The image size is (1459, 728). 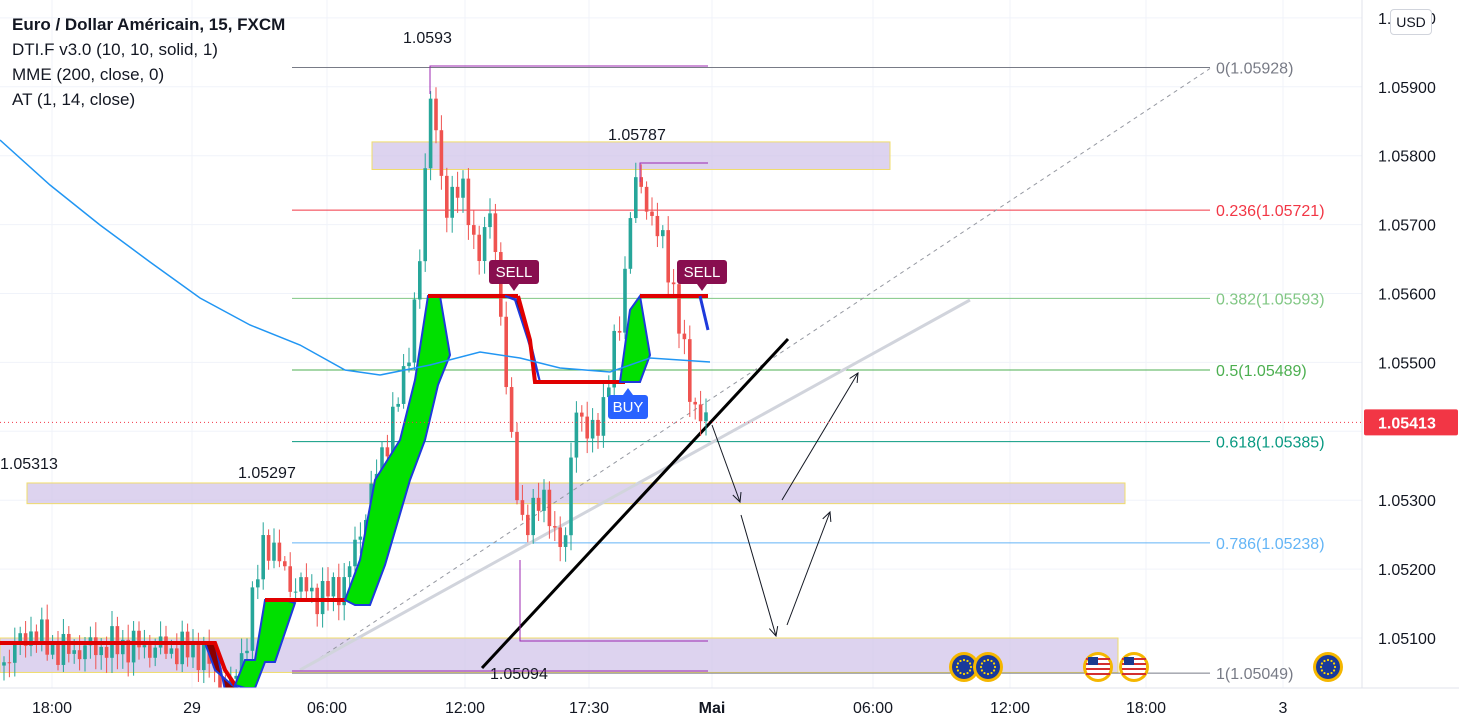 What do you see at coordinates (115, 49) in the screenshot?
I see `indicator-dti: DTI.F v3.0 (10, 10, solid, 1)` at bounding box center [115, 49].